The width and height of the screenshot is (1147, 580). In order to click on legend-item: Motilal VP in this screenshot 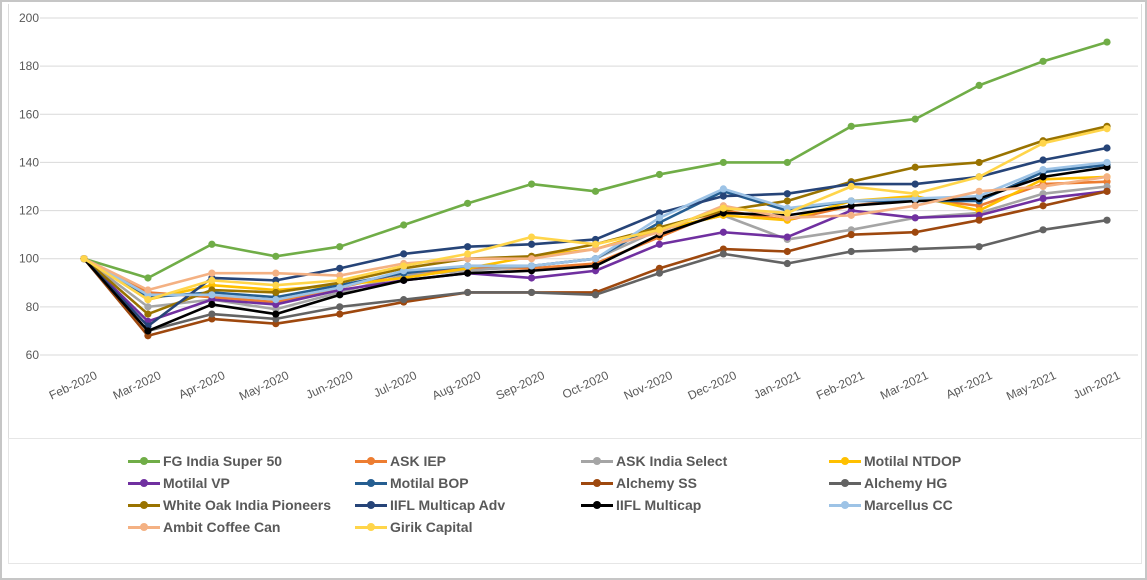, I will do `click(179, 483)`.